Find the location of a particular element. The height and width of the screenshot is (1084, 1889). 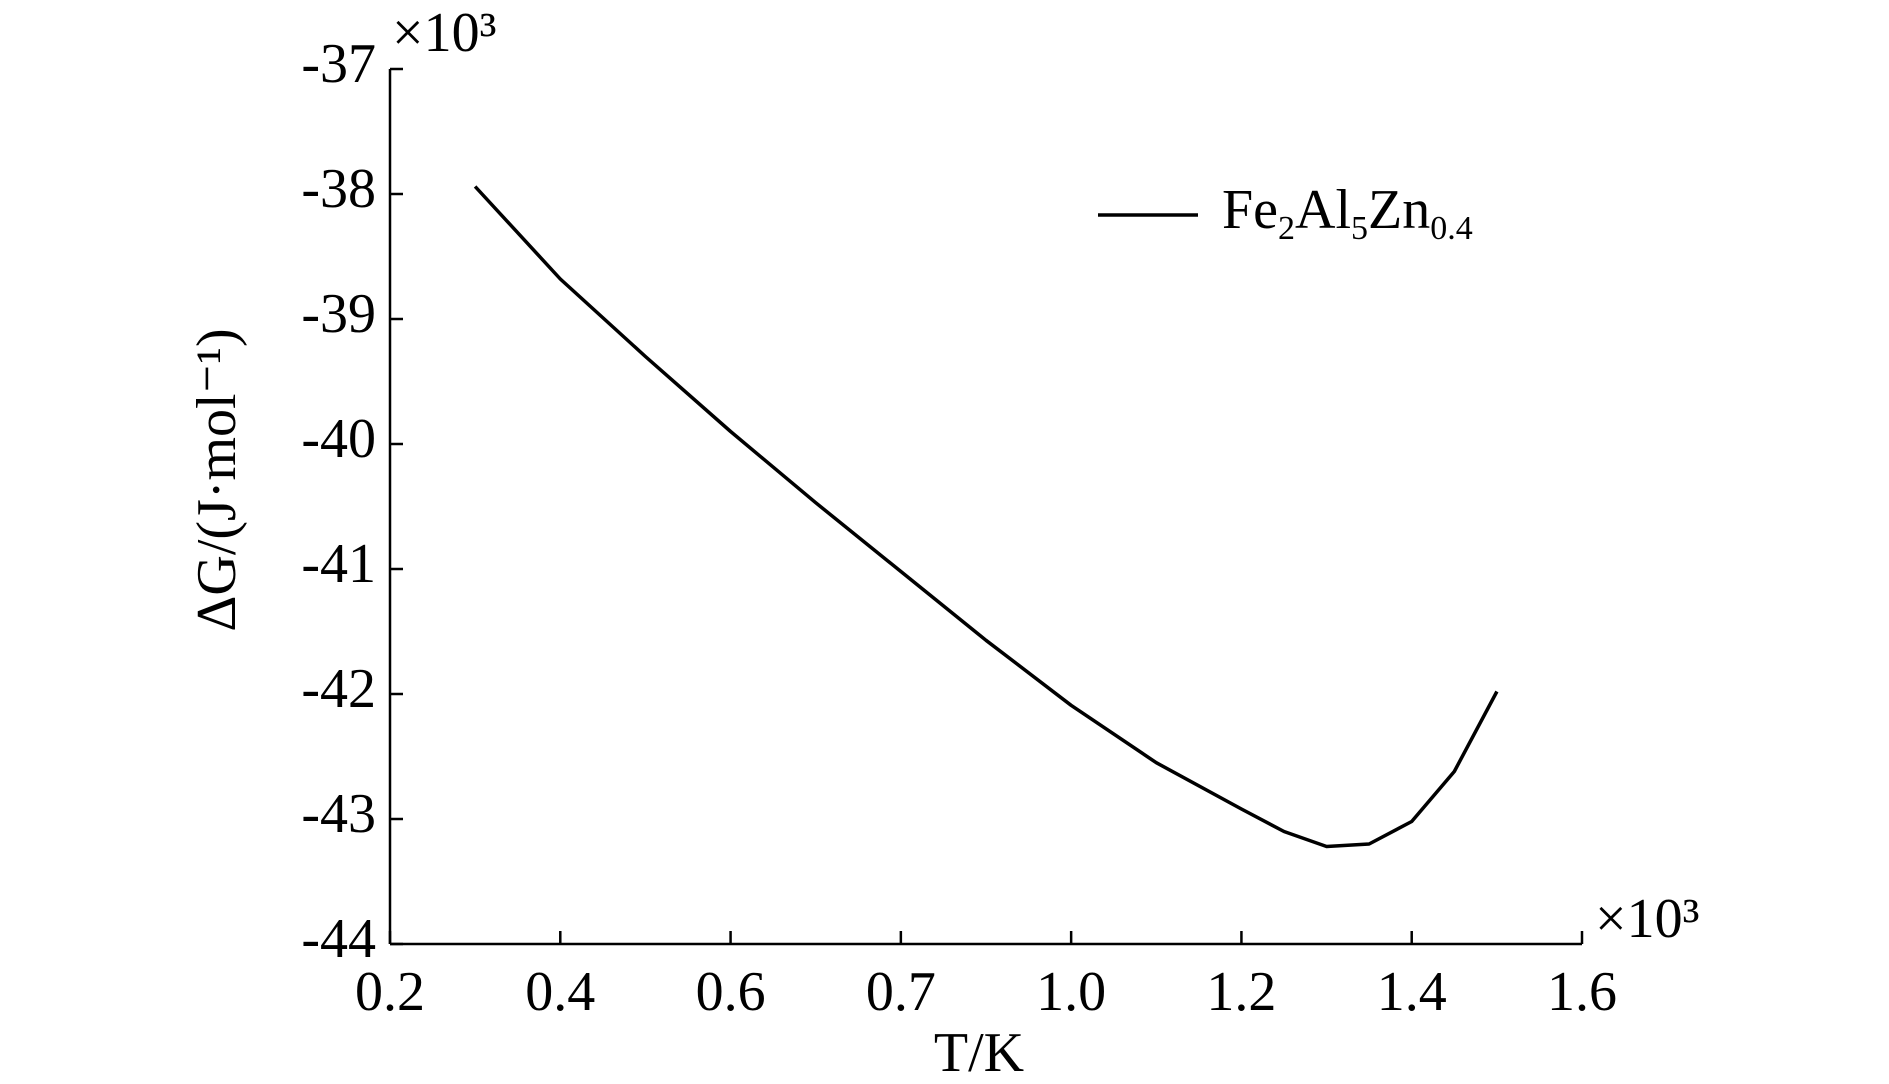

legend-label-part: 2 is located at coordinates (1286, 228).